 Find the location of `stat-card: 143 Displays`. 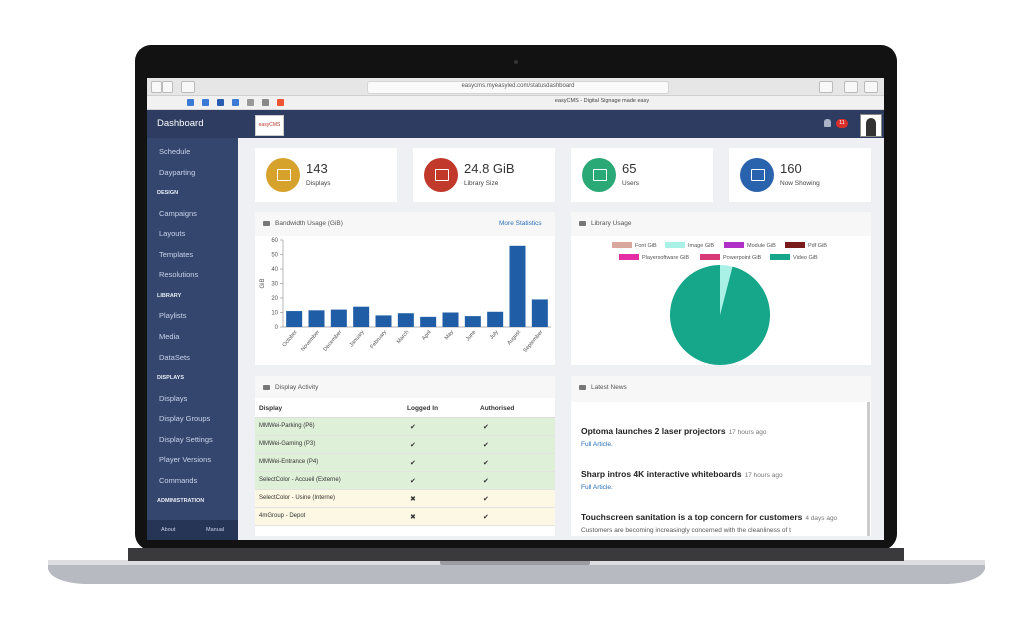

stat-card: 143 Displays is located at coordinates (326, 175).